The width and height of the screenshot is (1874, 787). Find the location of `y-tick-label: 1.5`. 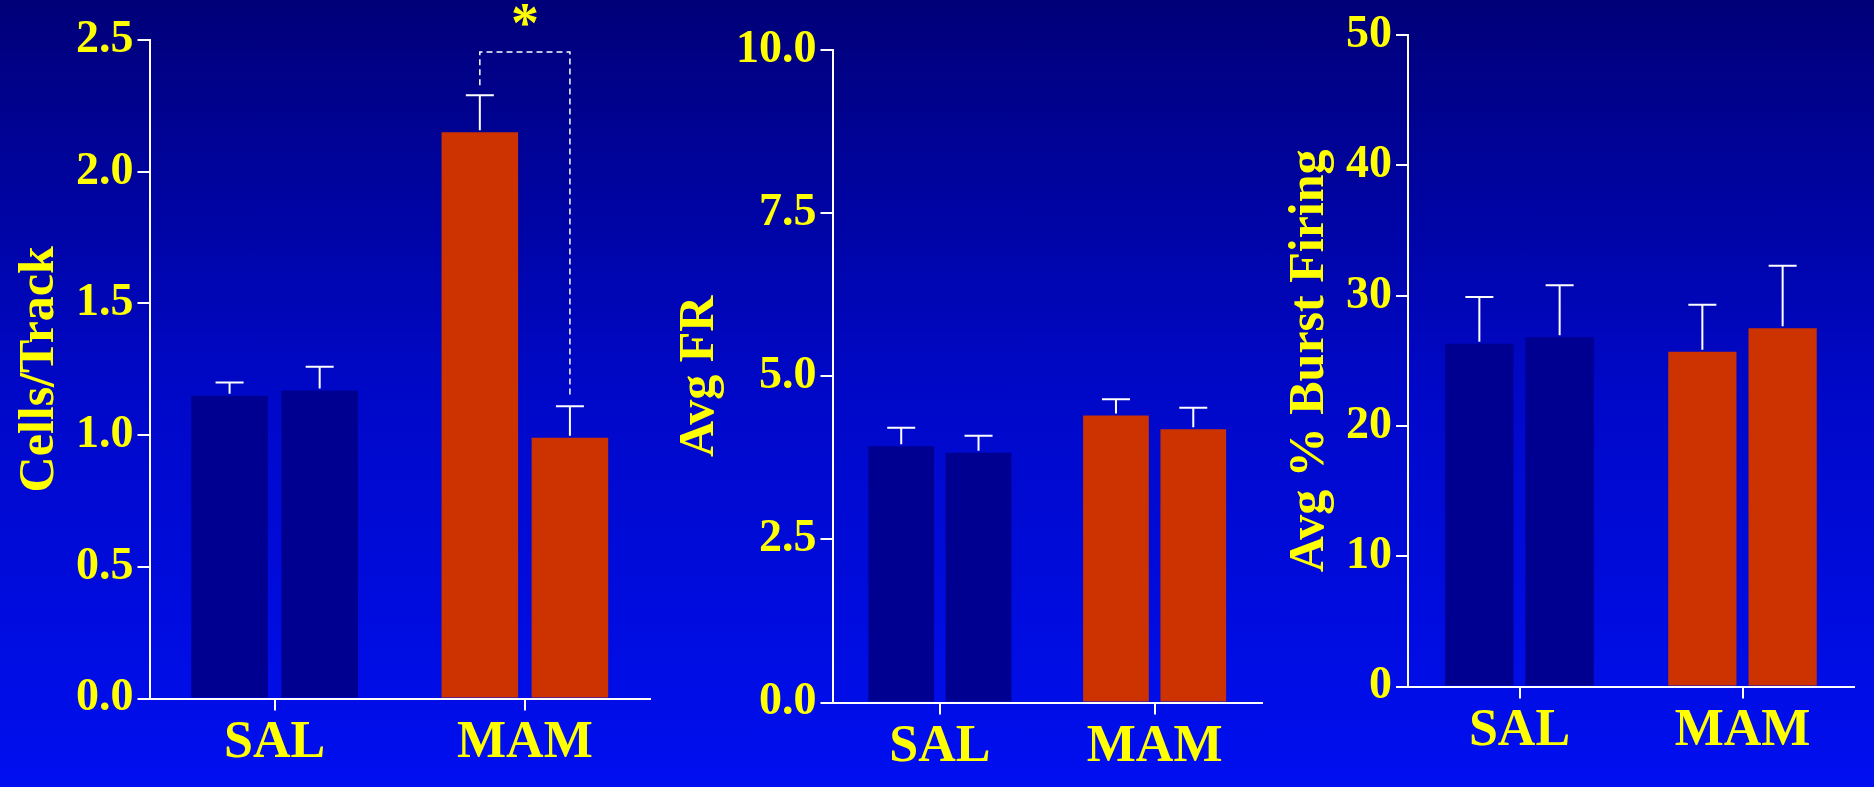

y-tick-label: 1.5 is located at coordinates (105, 300).